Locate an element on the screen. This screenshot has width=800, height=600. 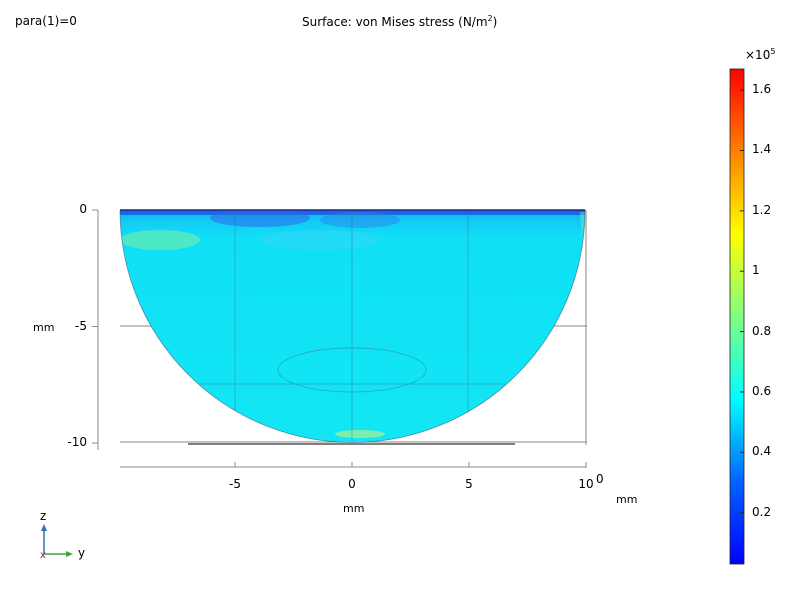
x-tick-label: 10 is located at coordinates (586, 484).